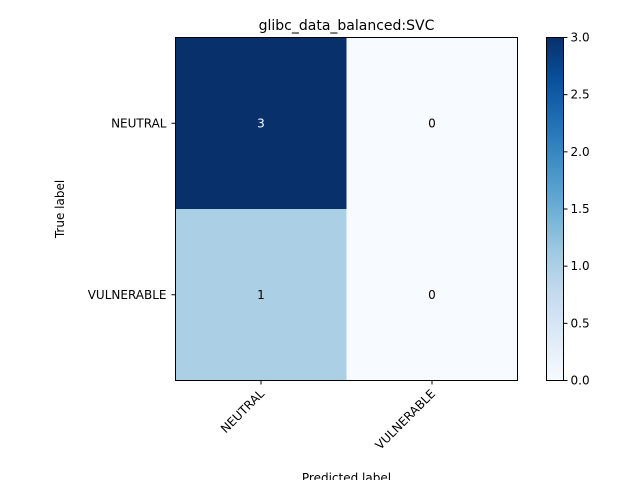 The image size is (640, 480). I want to click on cell-value-label: 1, so click(261, 295).